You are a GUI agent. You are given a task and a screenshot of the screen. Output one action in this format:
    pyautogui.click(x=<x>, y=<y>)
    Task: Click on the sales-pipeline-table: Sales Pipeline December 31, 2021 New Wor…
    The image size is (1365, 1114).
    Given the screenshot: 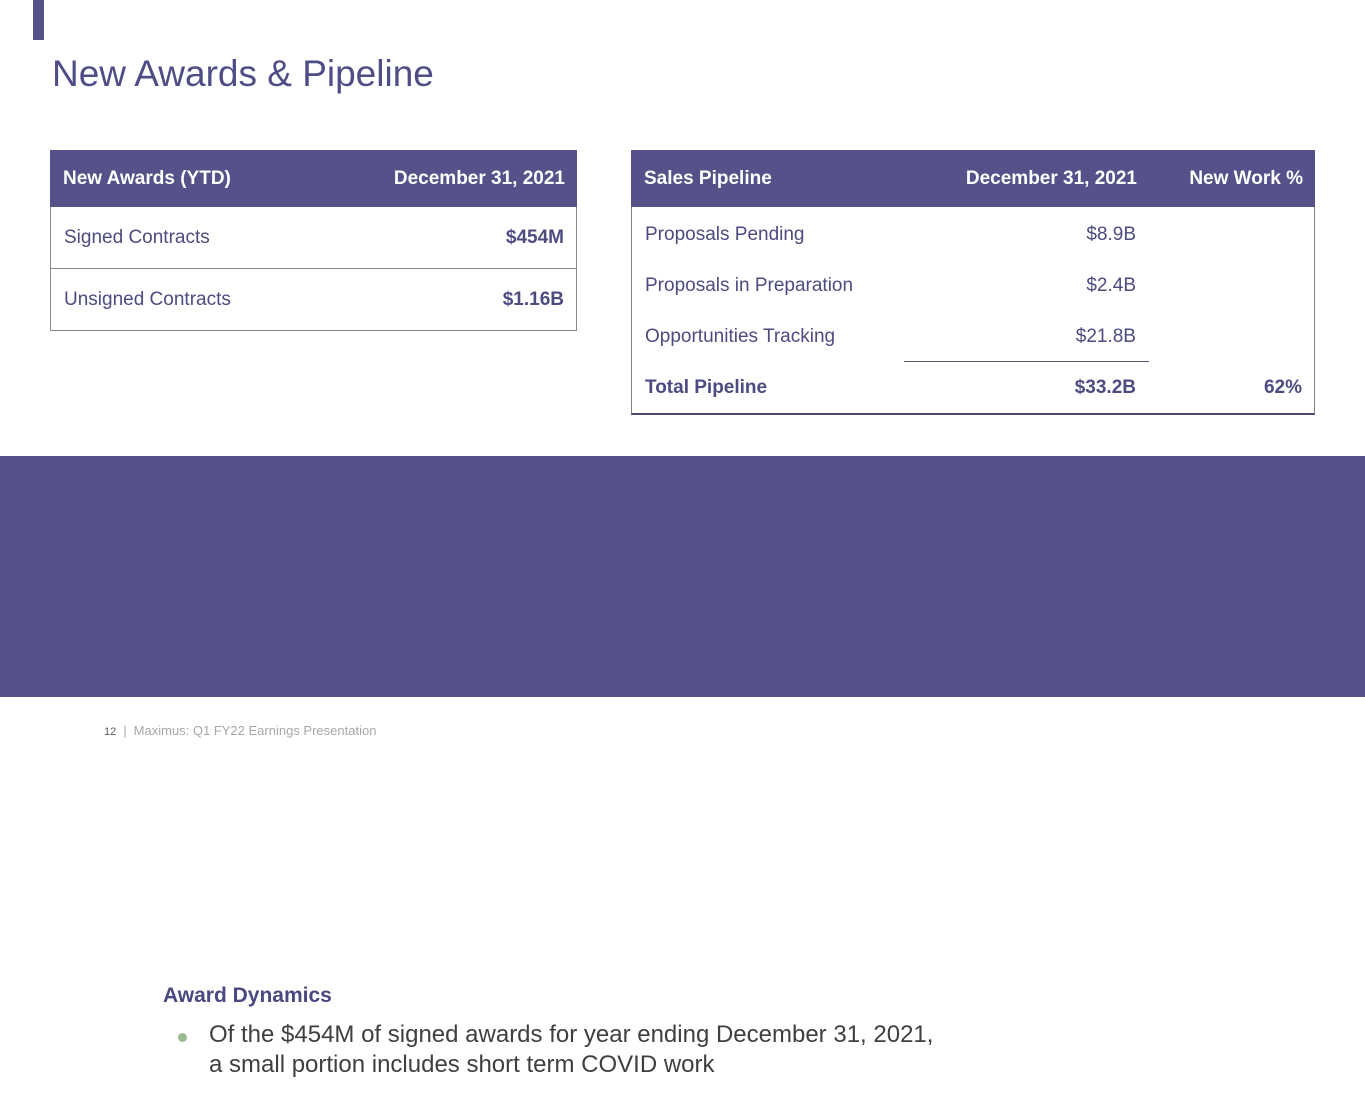 What is the action you would take?
    pyautogui.click(x=973, y=282)
    